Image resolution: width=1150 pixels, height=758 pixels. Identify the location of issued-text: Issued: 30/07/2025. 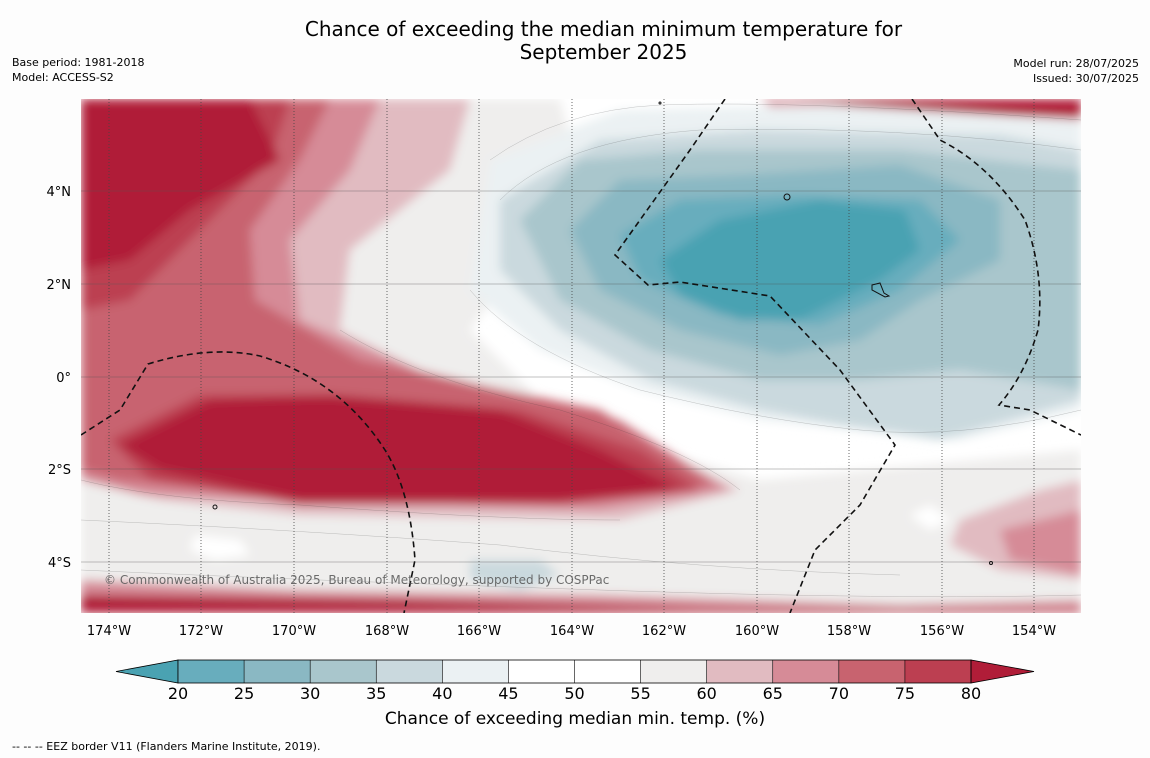
(1085, 78).